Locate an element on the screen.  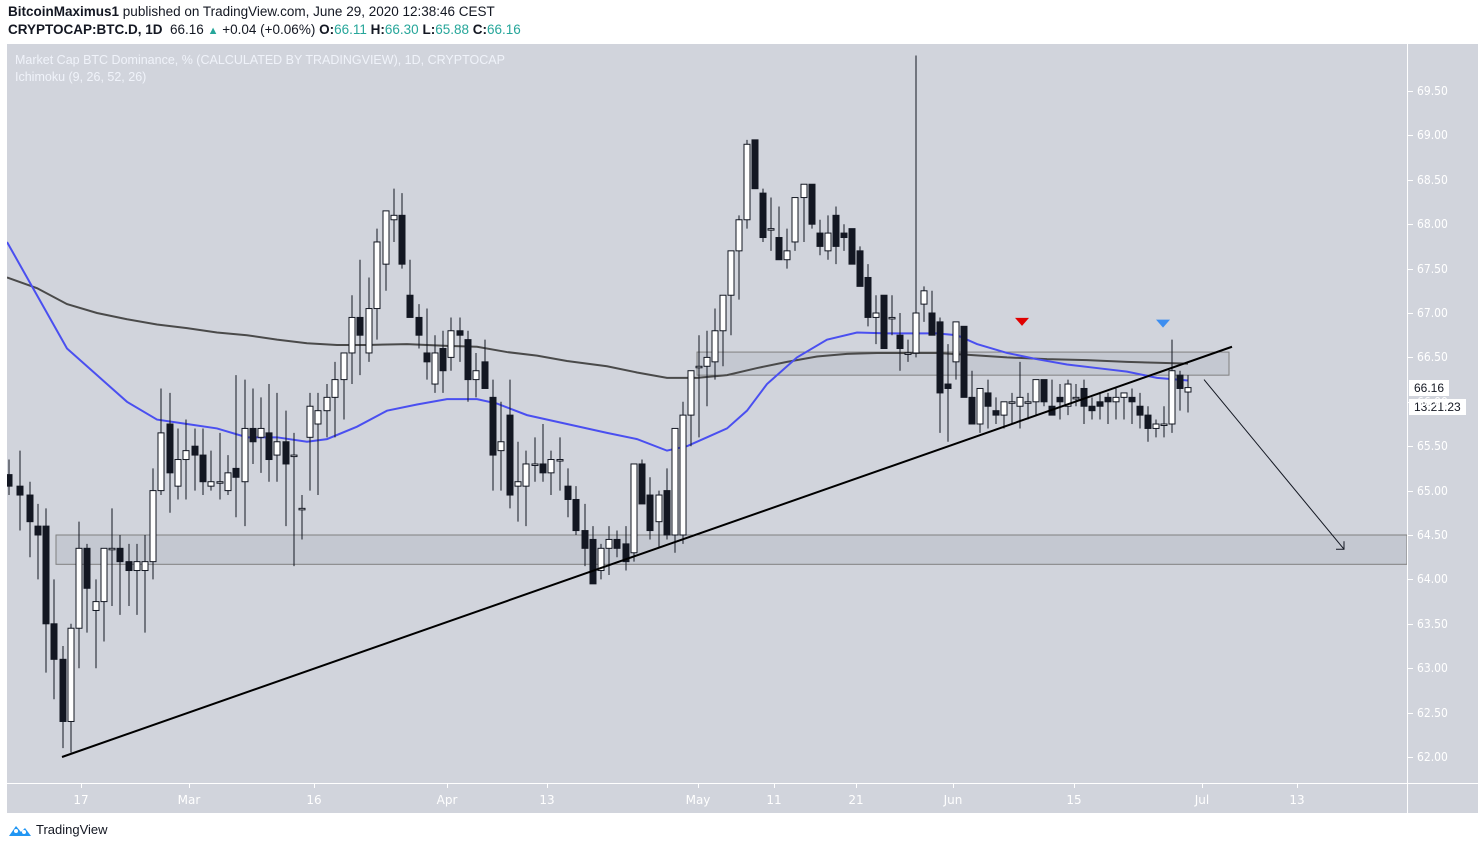
tradingview-footer: TradingView is located at coordinates (58, 829).